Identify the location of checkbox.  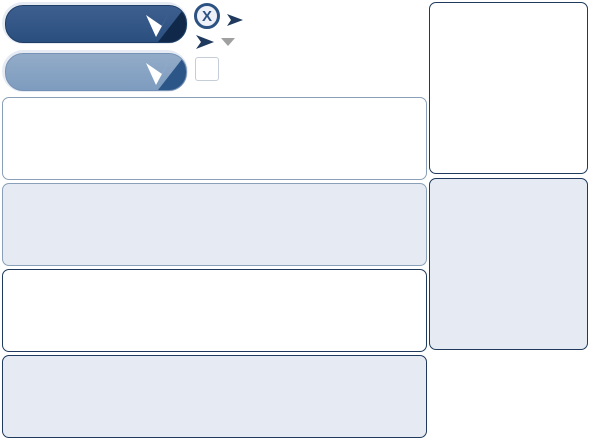
(207, 69).